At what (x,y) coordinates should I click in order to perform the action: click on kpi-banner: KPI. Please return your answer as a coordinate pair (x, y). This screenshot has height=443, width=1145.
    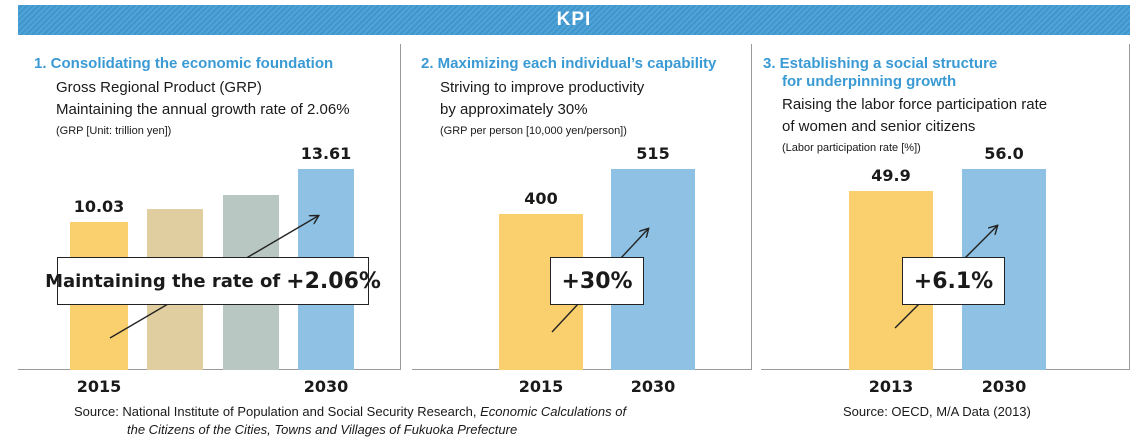
    Looking at the image, I should click on (574, 20).